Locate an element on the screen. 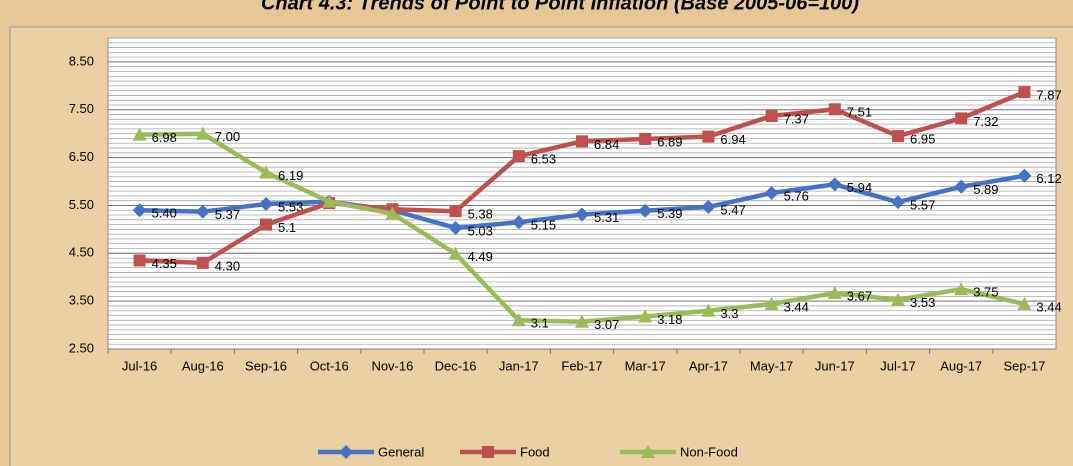 The width and height of the screenshot is (1073, 466). data-label: 6.89 is located at coordinates (669, 141).